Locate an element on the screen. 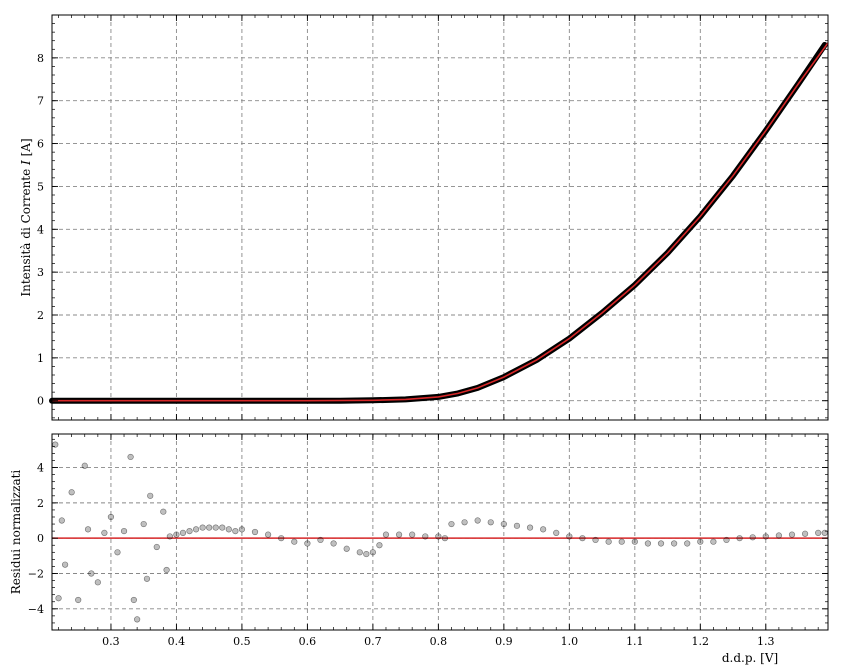 The image size is (844, 668). top-y-label-text: Intensità di Corrente is located at coordinates (26, 231).